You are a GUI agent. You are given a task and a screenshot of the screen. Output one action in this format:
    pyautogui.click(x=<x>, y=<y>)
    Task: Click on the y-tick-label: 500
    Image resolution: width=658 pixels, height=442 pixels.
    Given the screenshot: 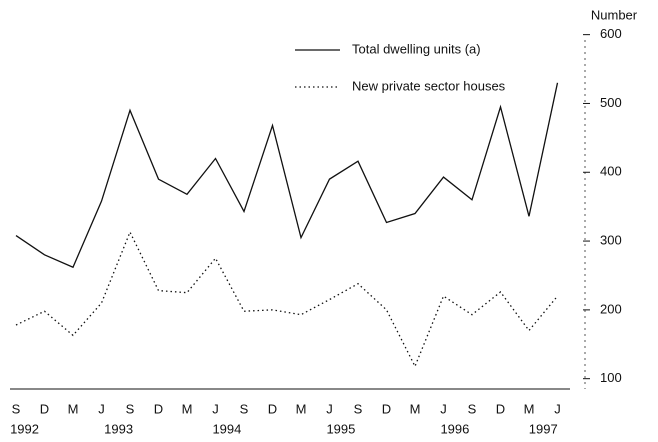 What is the action you would take?
    pyautogui.click(x=611, y=102)
    